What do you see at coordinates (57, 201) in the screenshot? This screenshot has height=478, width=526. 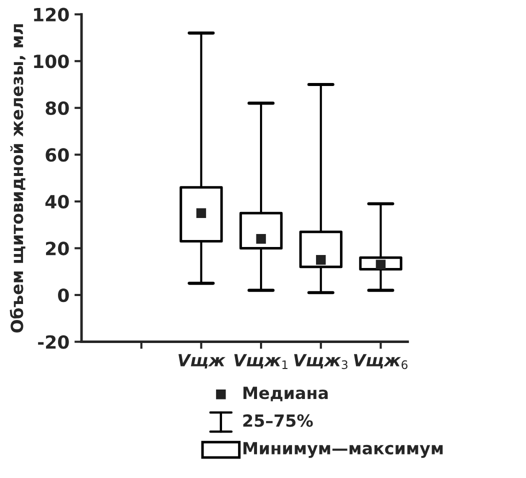 I see `y-tick-label: 40` at bounding box center [57, 201].